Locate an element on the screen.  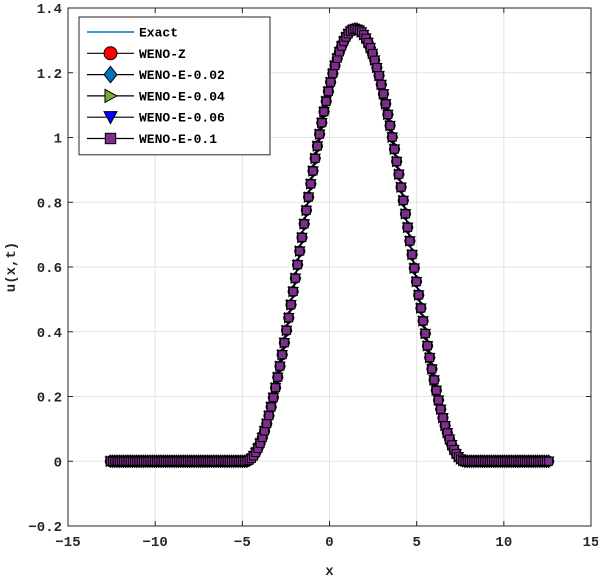
legend-item-weno-e-0-06: WENO-E-0.06 is located at coordinates (156, 118).